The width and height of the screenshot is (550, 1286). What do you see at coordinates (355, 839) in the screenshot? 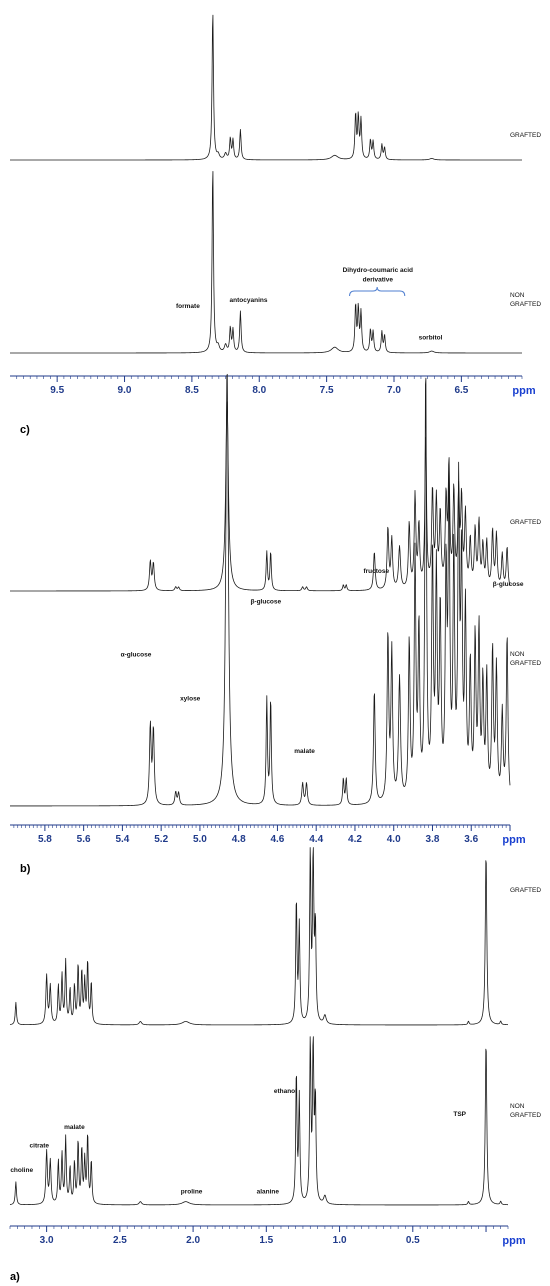
I see `tick-label: 4.2` at bounding box center [355, 839].